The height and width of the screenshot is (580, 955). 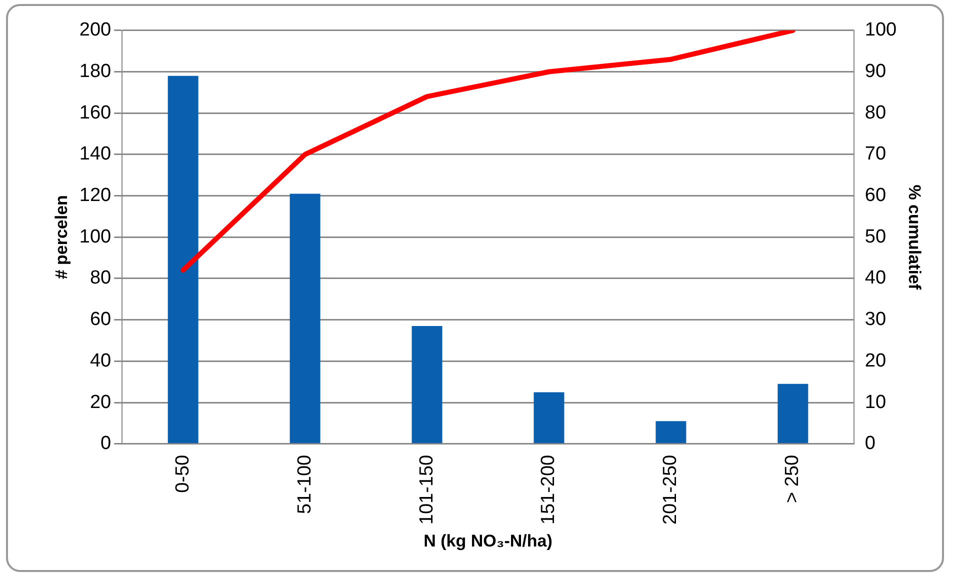 What do you see at coordinates (101, 361) in the screenshot?
I see `y-tick-label: 40` at bounding box center [101, 361].